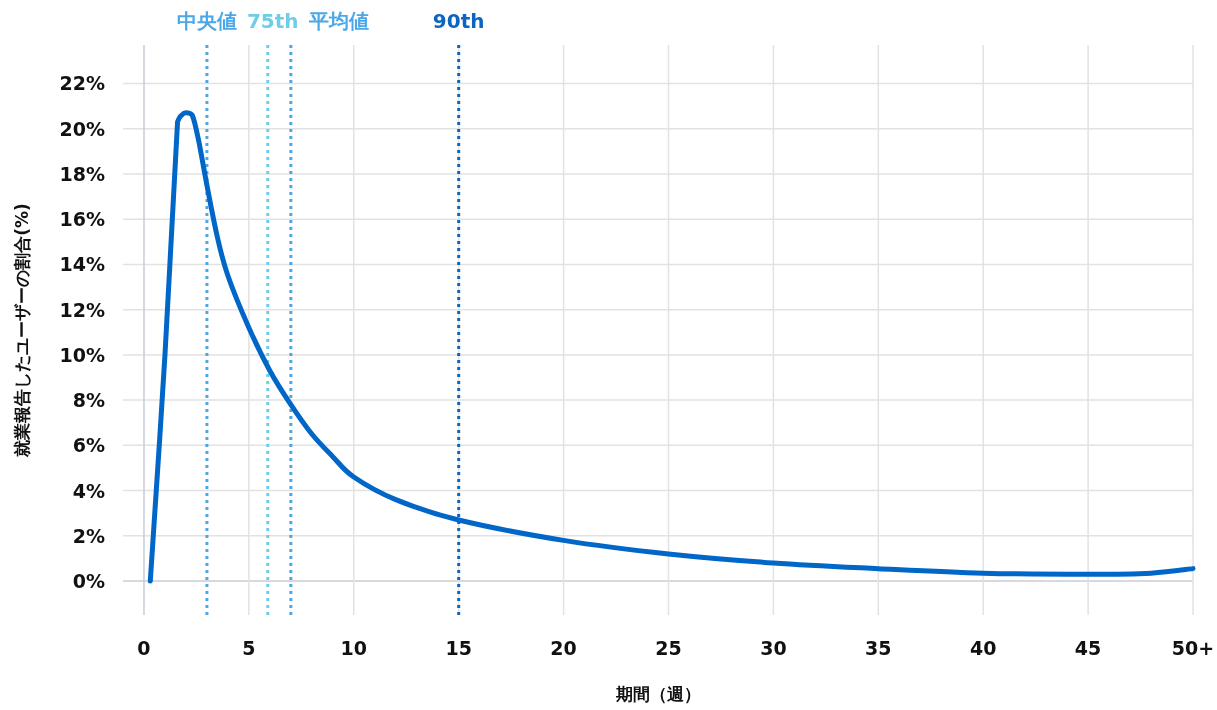 The height and width of the screenshot is (710, 1217). Describe the element at coordinates (249, 648) in the screenshot. I see `x-tick-label: 5` at that location.